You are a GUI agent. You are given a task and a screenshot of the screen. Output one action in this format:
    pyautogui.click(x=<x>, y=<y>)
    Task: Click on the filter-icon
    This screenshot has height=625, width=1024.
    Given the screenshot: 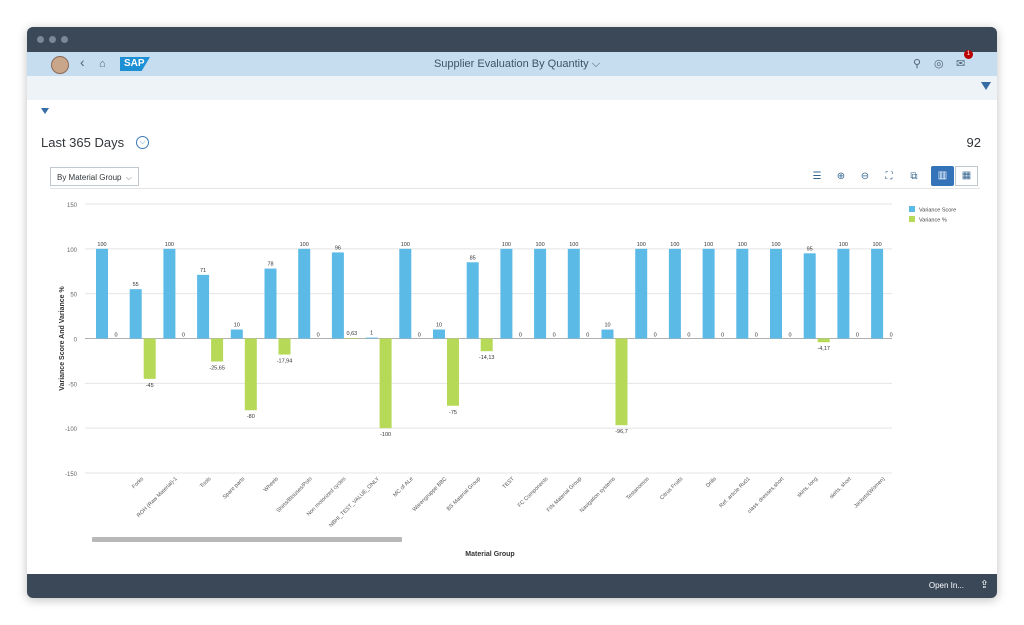 What is the action you would take?
    pyautogui.click(x=986, y=86)
    